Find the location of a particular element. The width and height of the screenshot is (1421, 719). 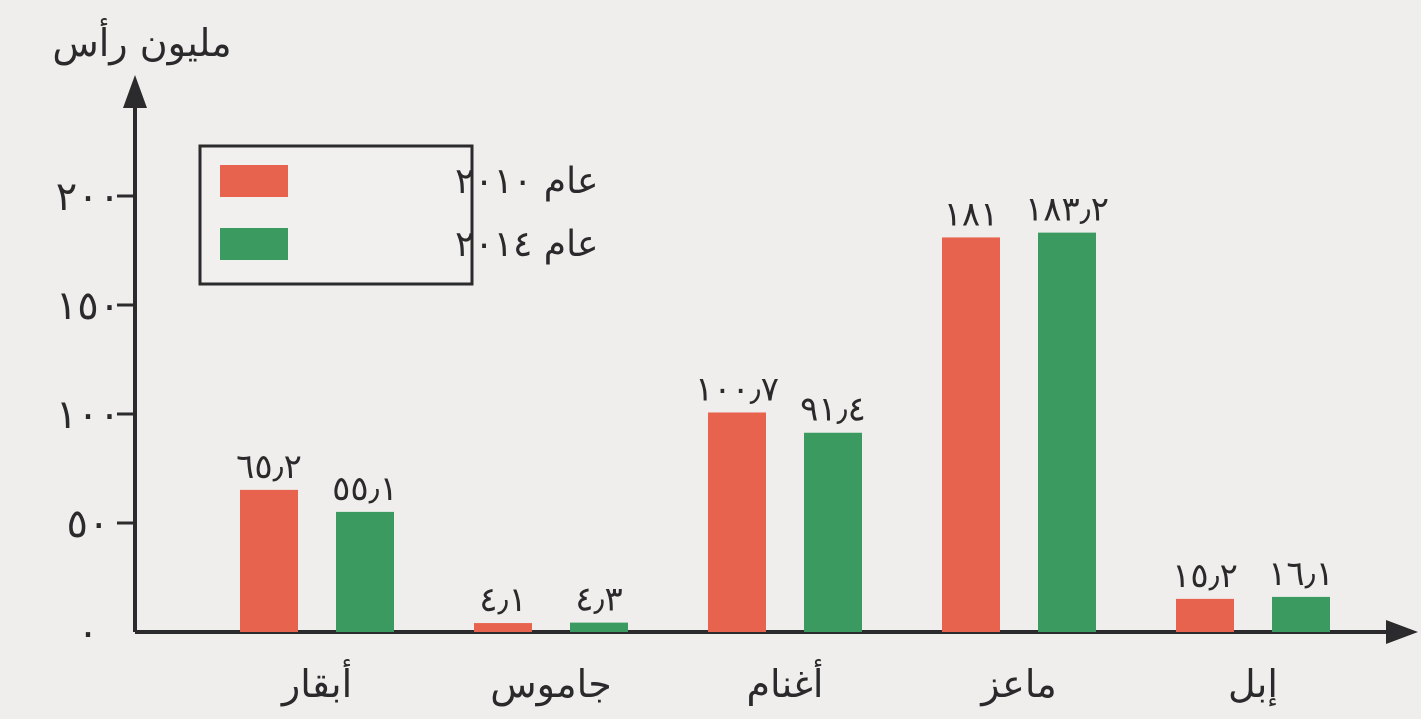

bar-value-label: ٩١٫٤ is located at coordinates (833, 410).